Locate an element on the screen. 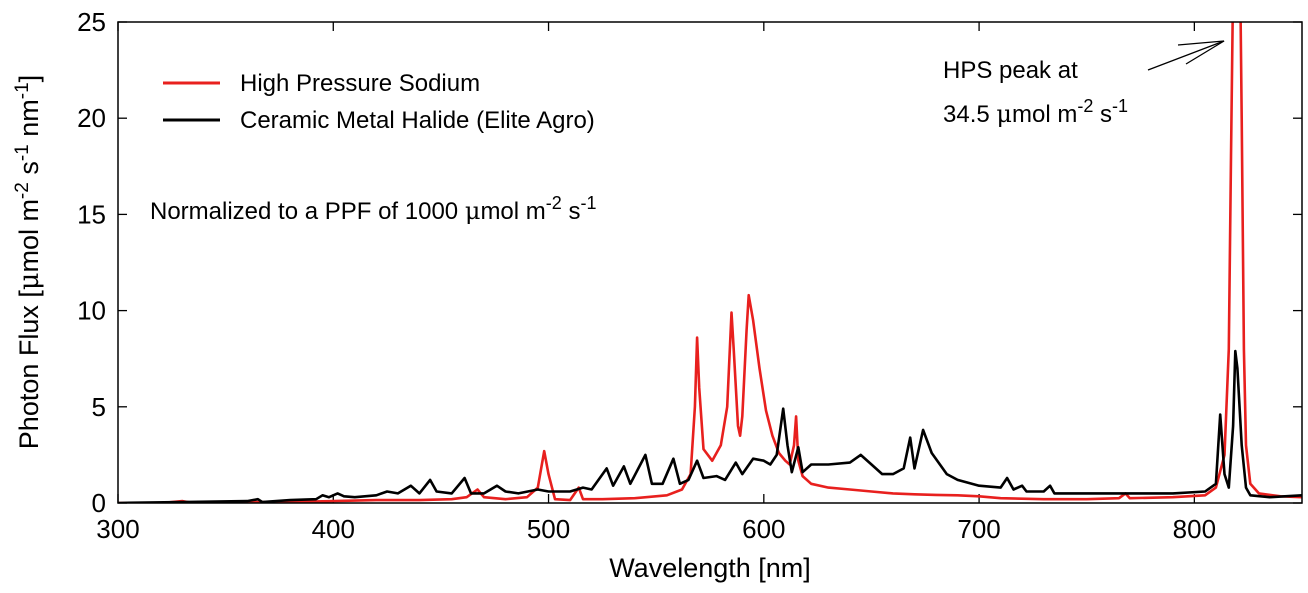 The width and height of the screenshot is (1308, 593). hps-peak-arrow is located at coordinates (1186, 55).